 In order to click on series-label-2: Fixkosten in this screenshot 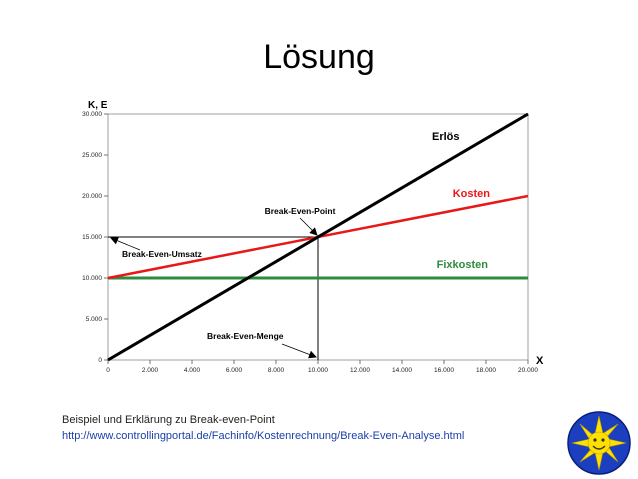, I will do `click(463, 265)`.